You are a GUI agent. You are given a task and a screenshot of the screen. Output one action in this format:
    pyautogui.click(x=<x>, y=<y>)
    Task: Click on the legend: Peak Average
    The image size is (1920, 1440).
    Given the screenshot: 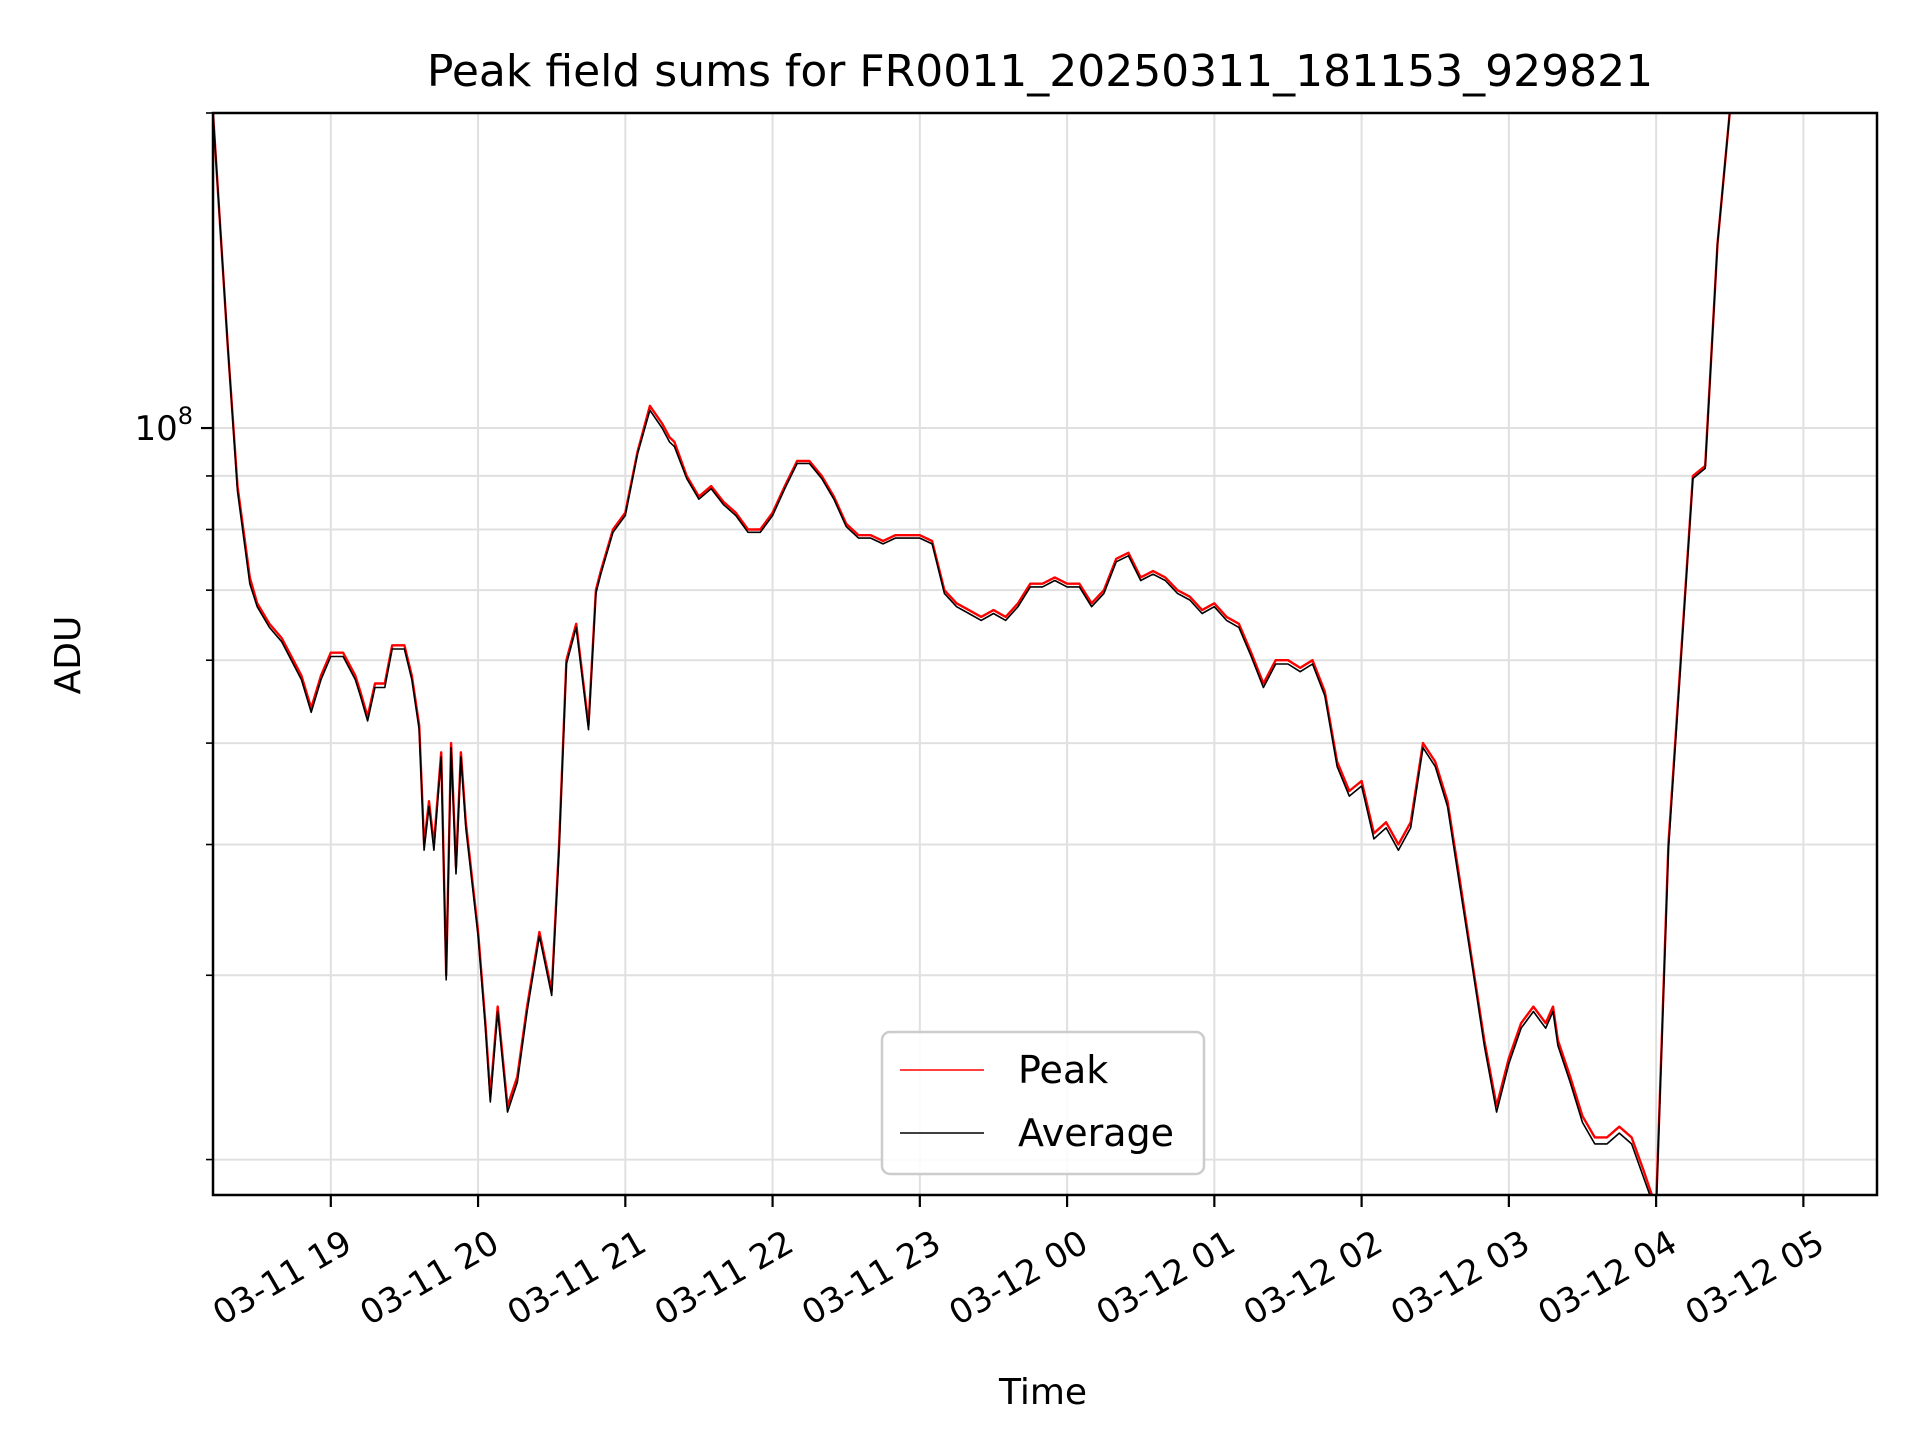 What is the action you would take?
    pyautogui.click(x=1043, y=1103)
    